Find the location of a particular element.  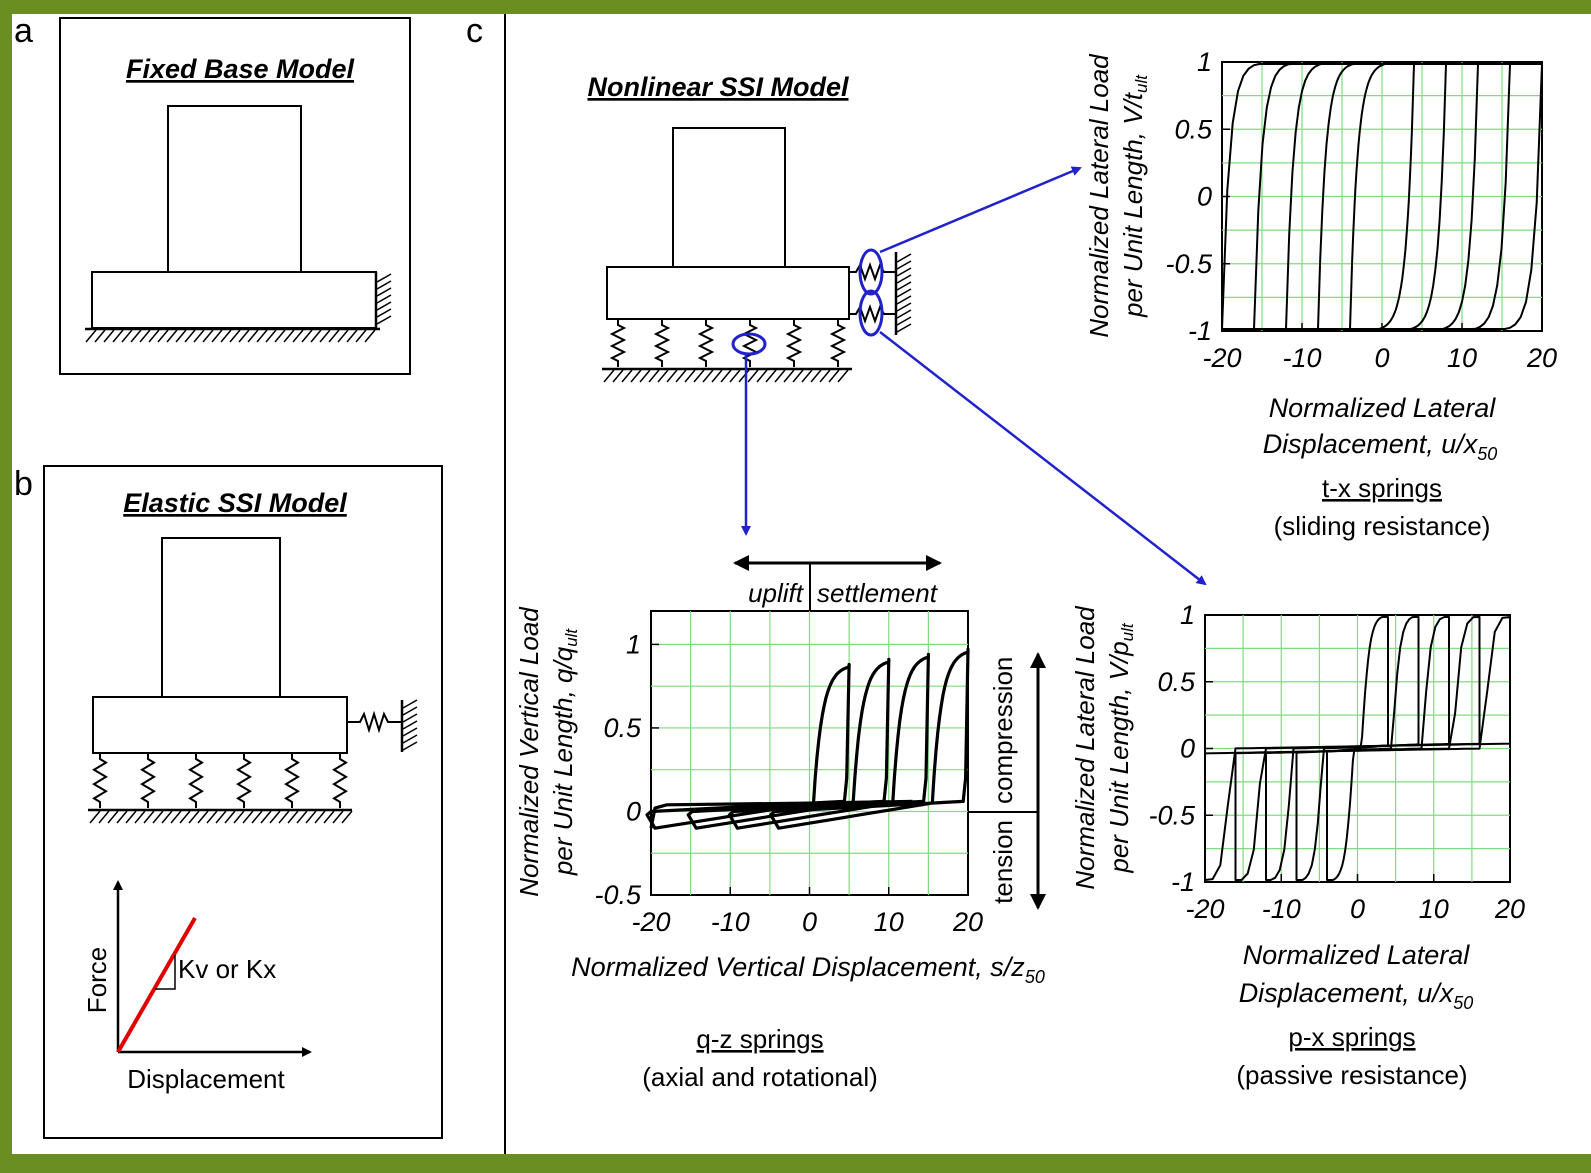

y-tick-label: -1 is located at coordinates (1200, 331).